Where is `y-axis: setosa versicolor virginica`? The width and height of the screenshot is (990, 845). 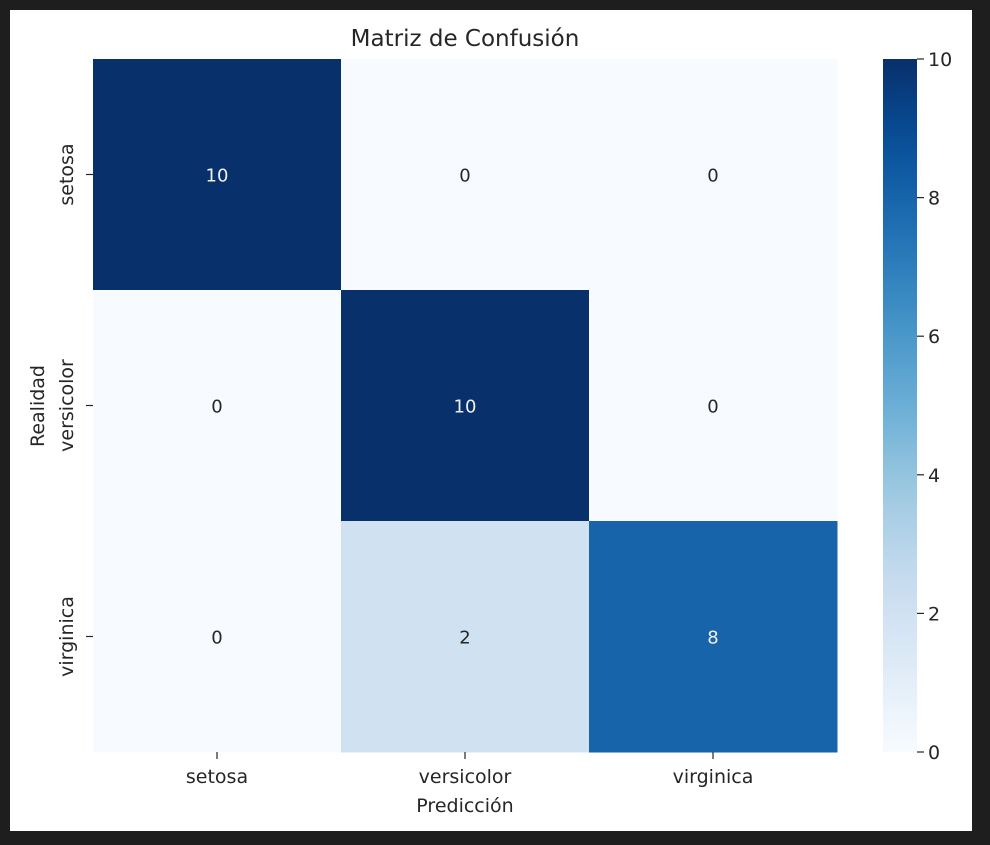
y-axis: setosa versicolor virginica is located at coordinates (74, 410).